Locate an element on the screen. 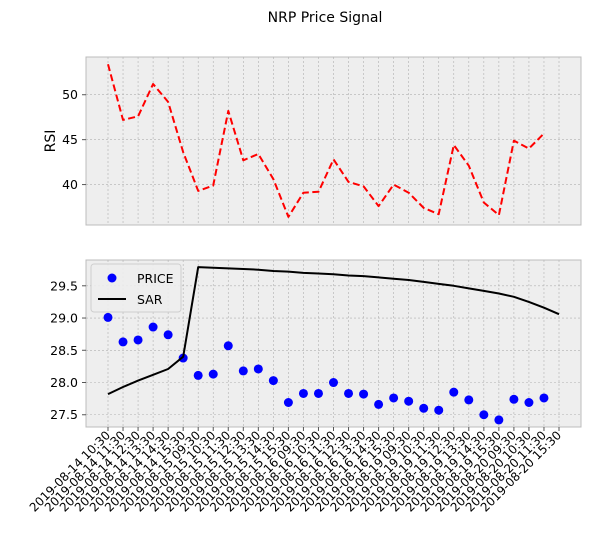 The height and width of the screenshot is (540, 591). rsi-y-tick-label: 45 is located at coordinates (70, 139).